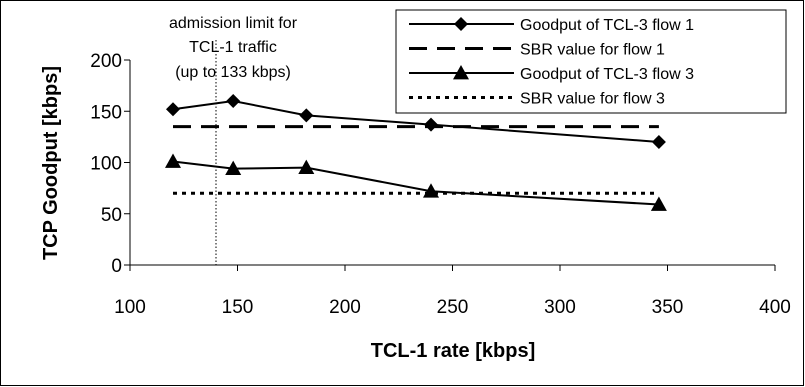  I want to click on annotation-line: TCL-1 traffic, so click(233, 47).